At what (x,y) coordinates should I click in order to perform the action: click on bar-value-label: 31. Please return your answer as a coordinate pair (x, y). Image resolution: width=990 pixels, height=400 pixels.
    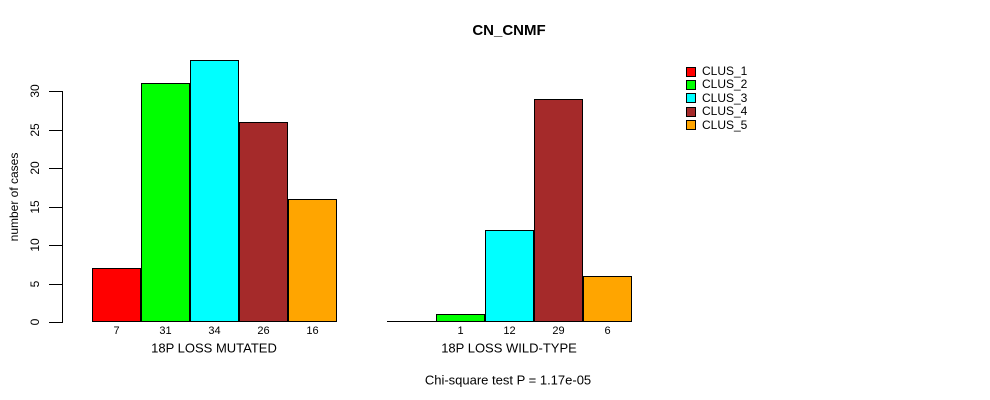
    Looking at the image, I should click on (165, 331).